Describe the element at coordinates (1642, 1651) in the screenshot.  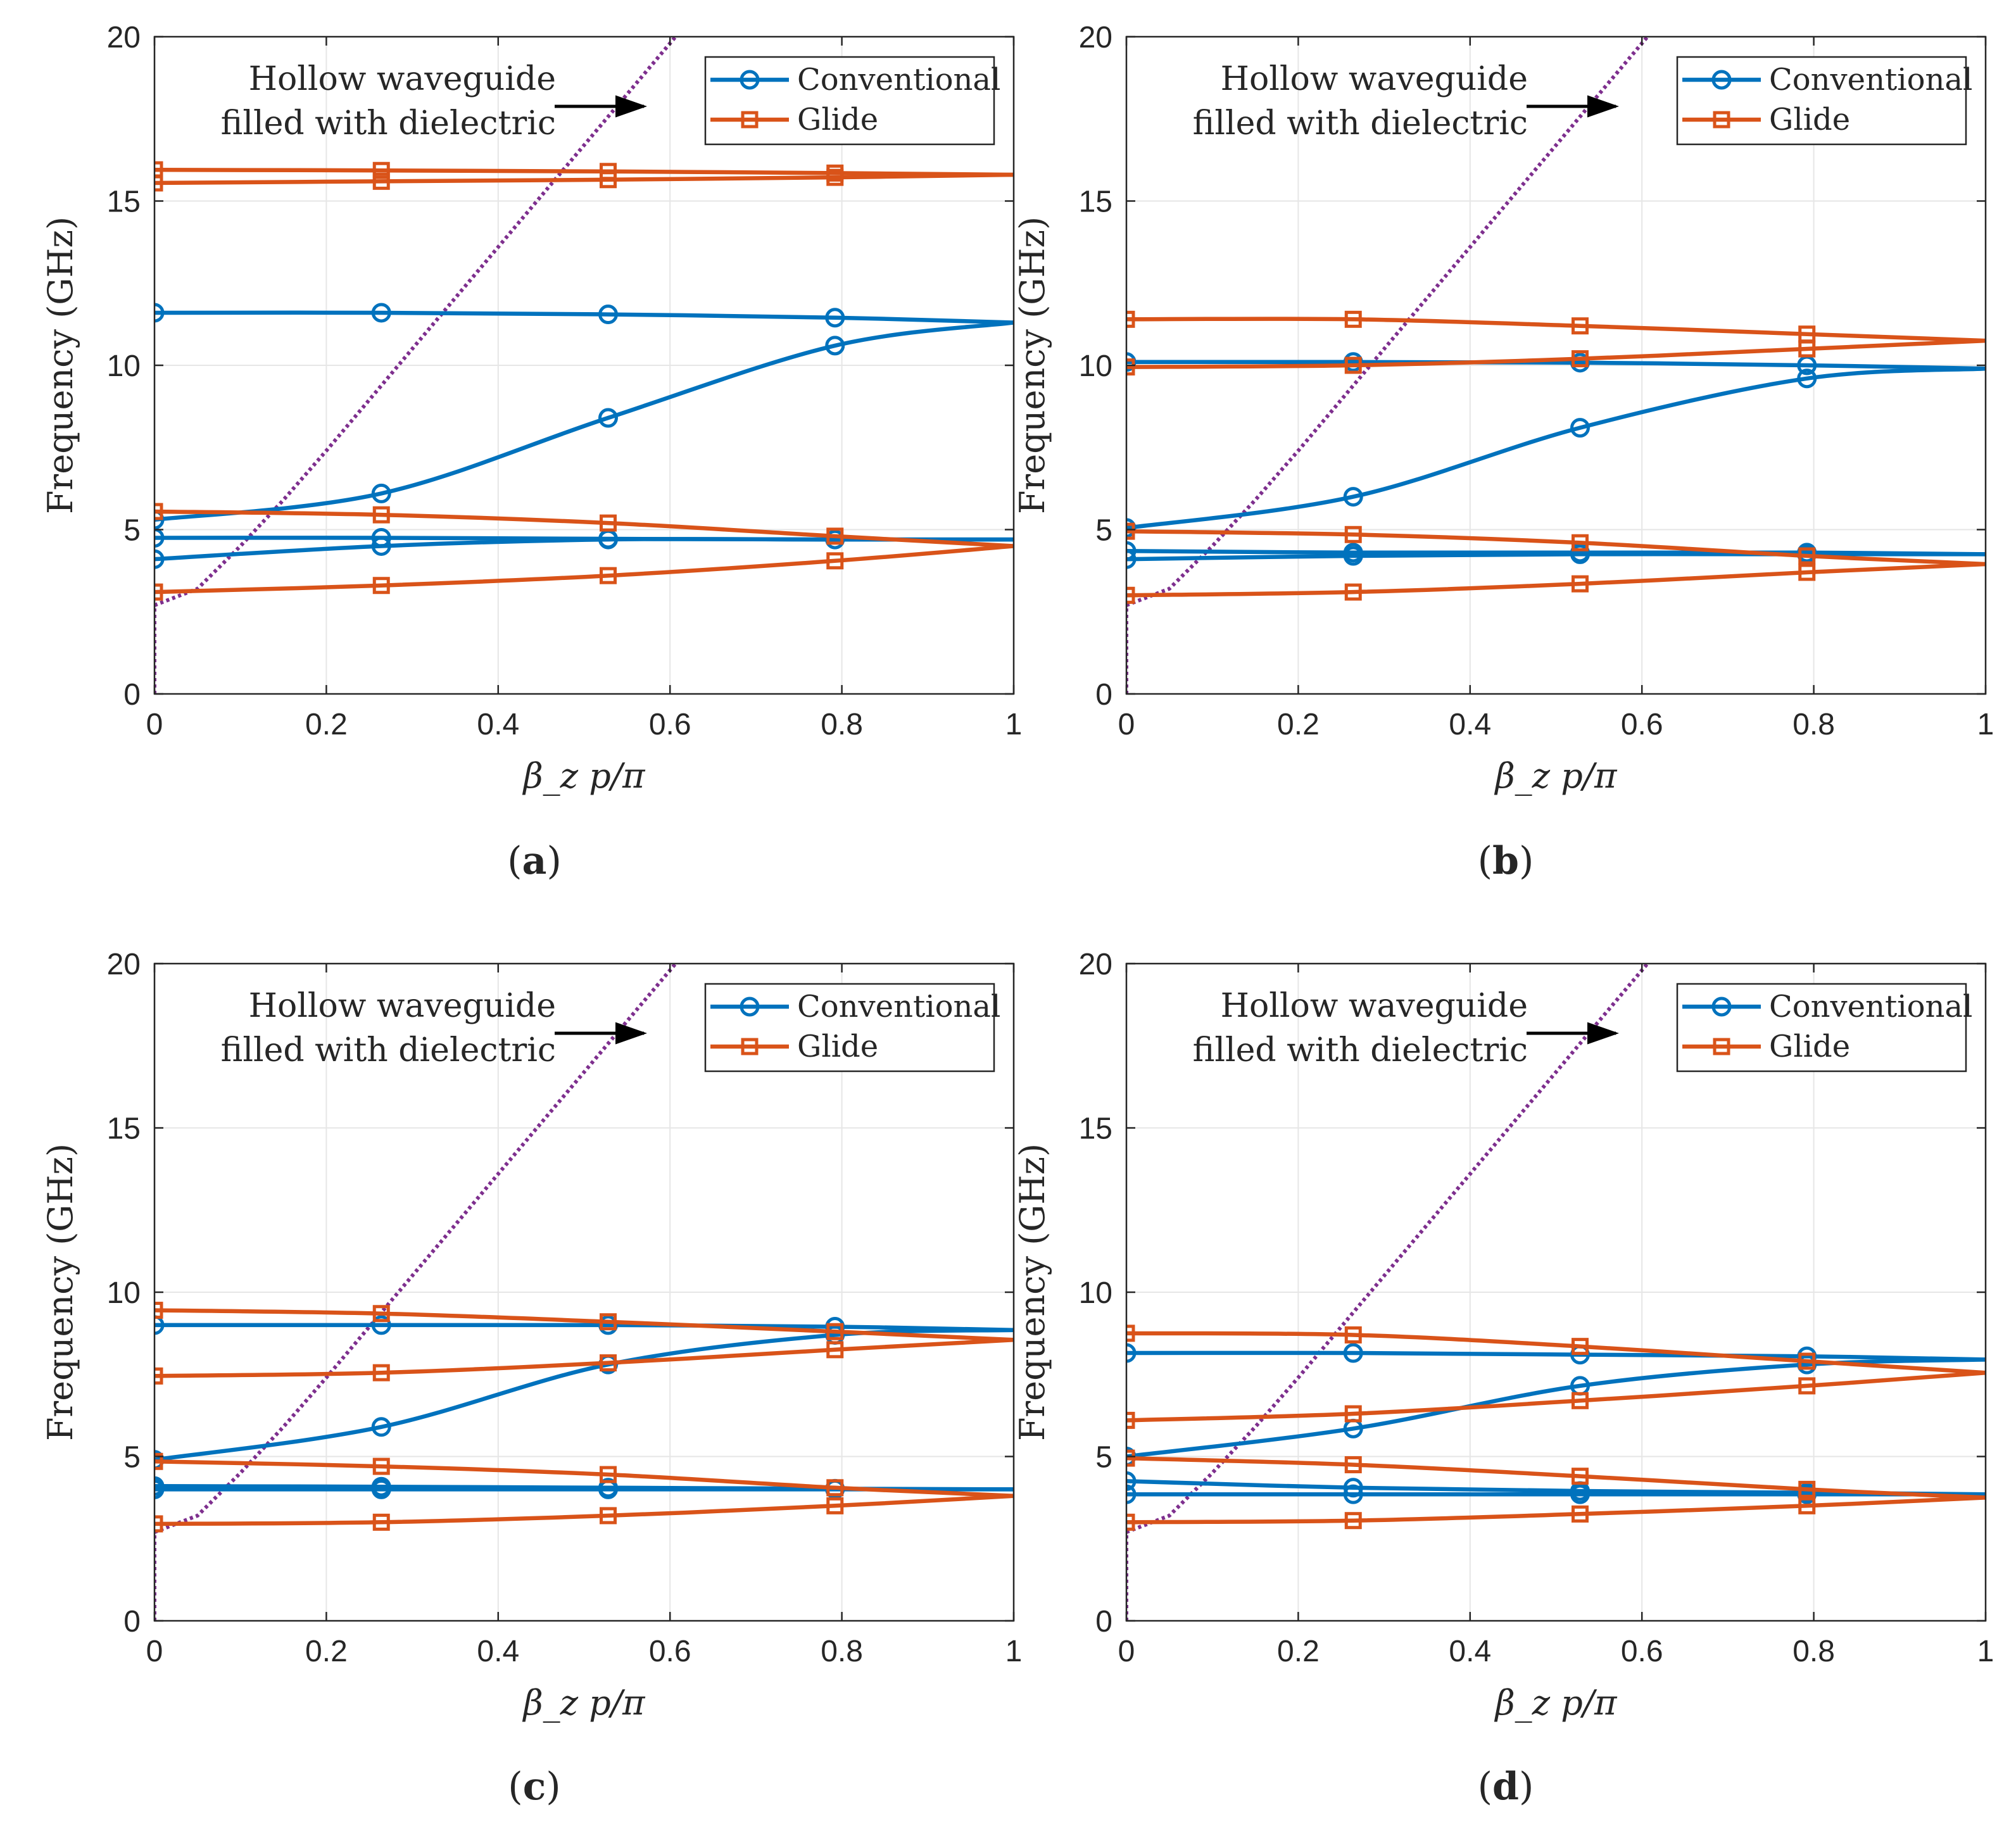
I see `x-tick-label: 0.6` at that location.